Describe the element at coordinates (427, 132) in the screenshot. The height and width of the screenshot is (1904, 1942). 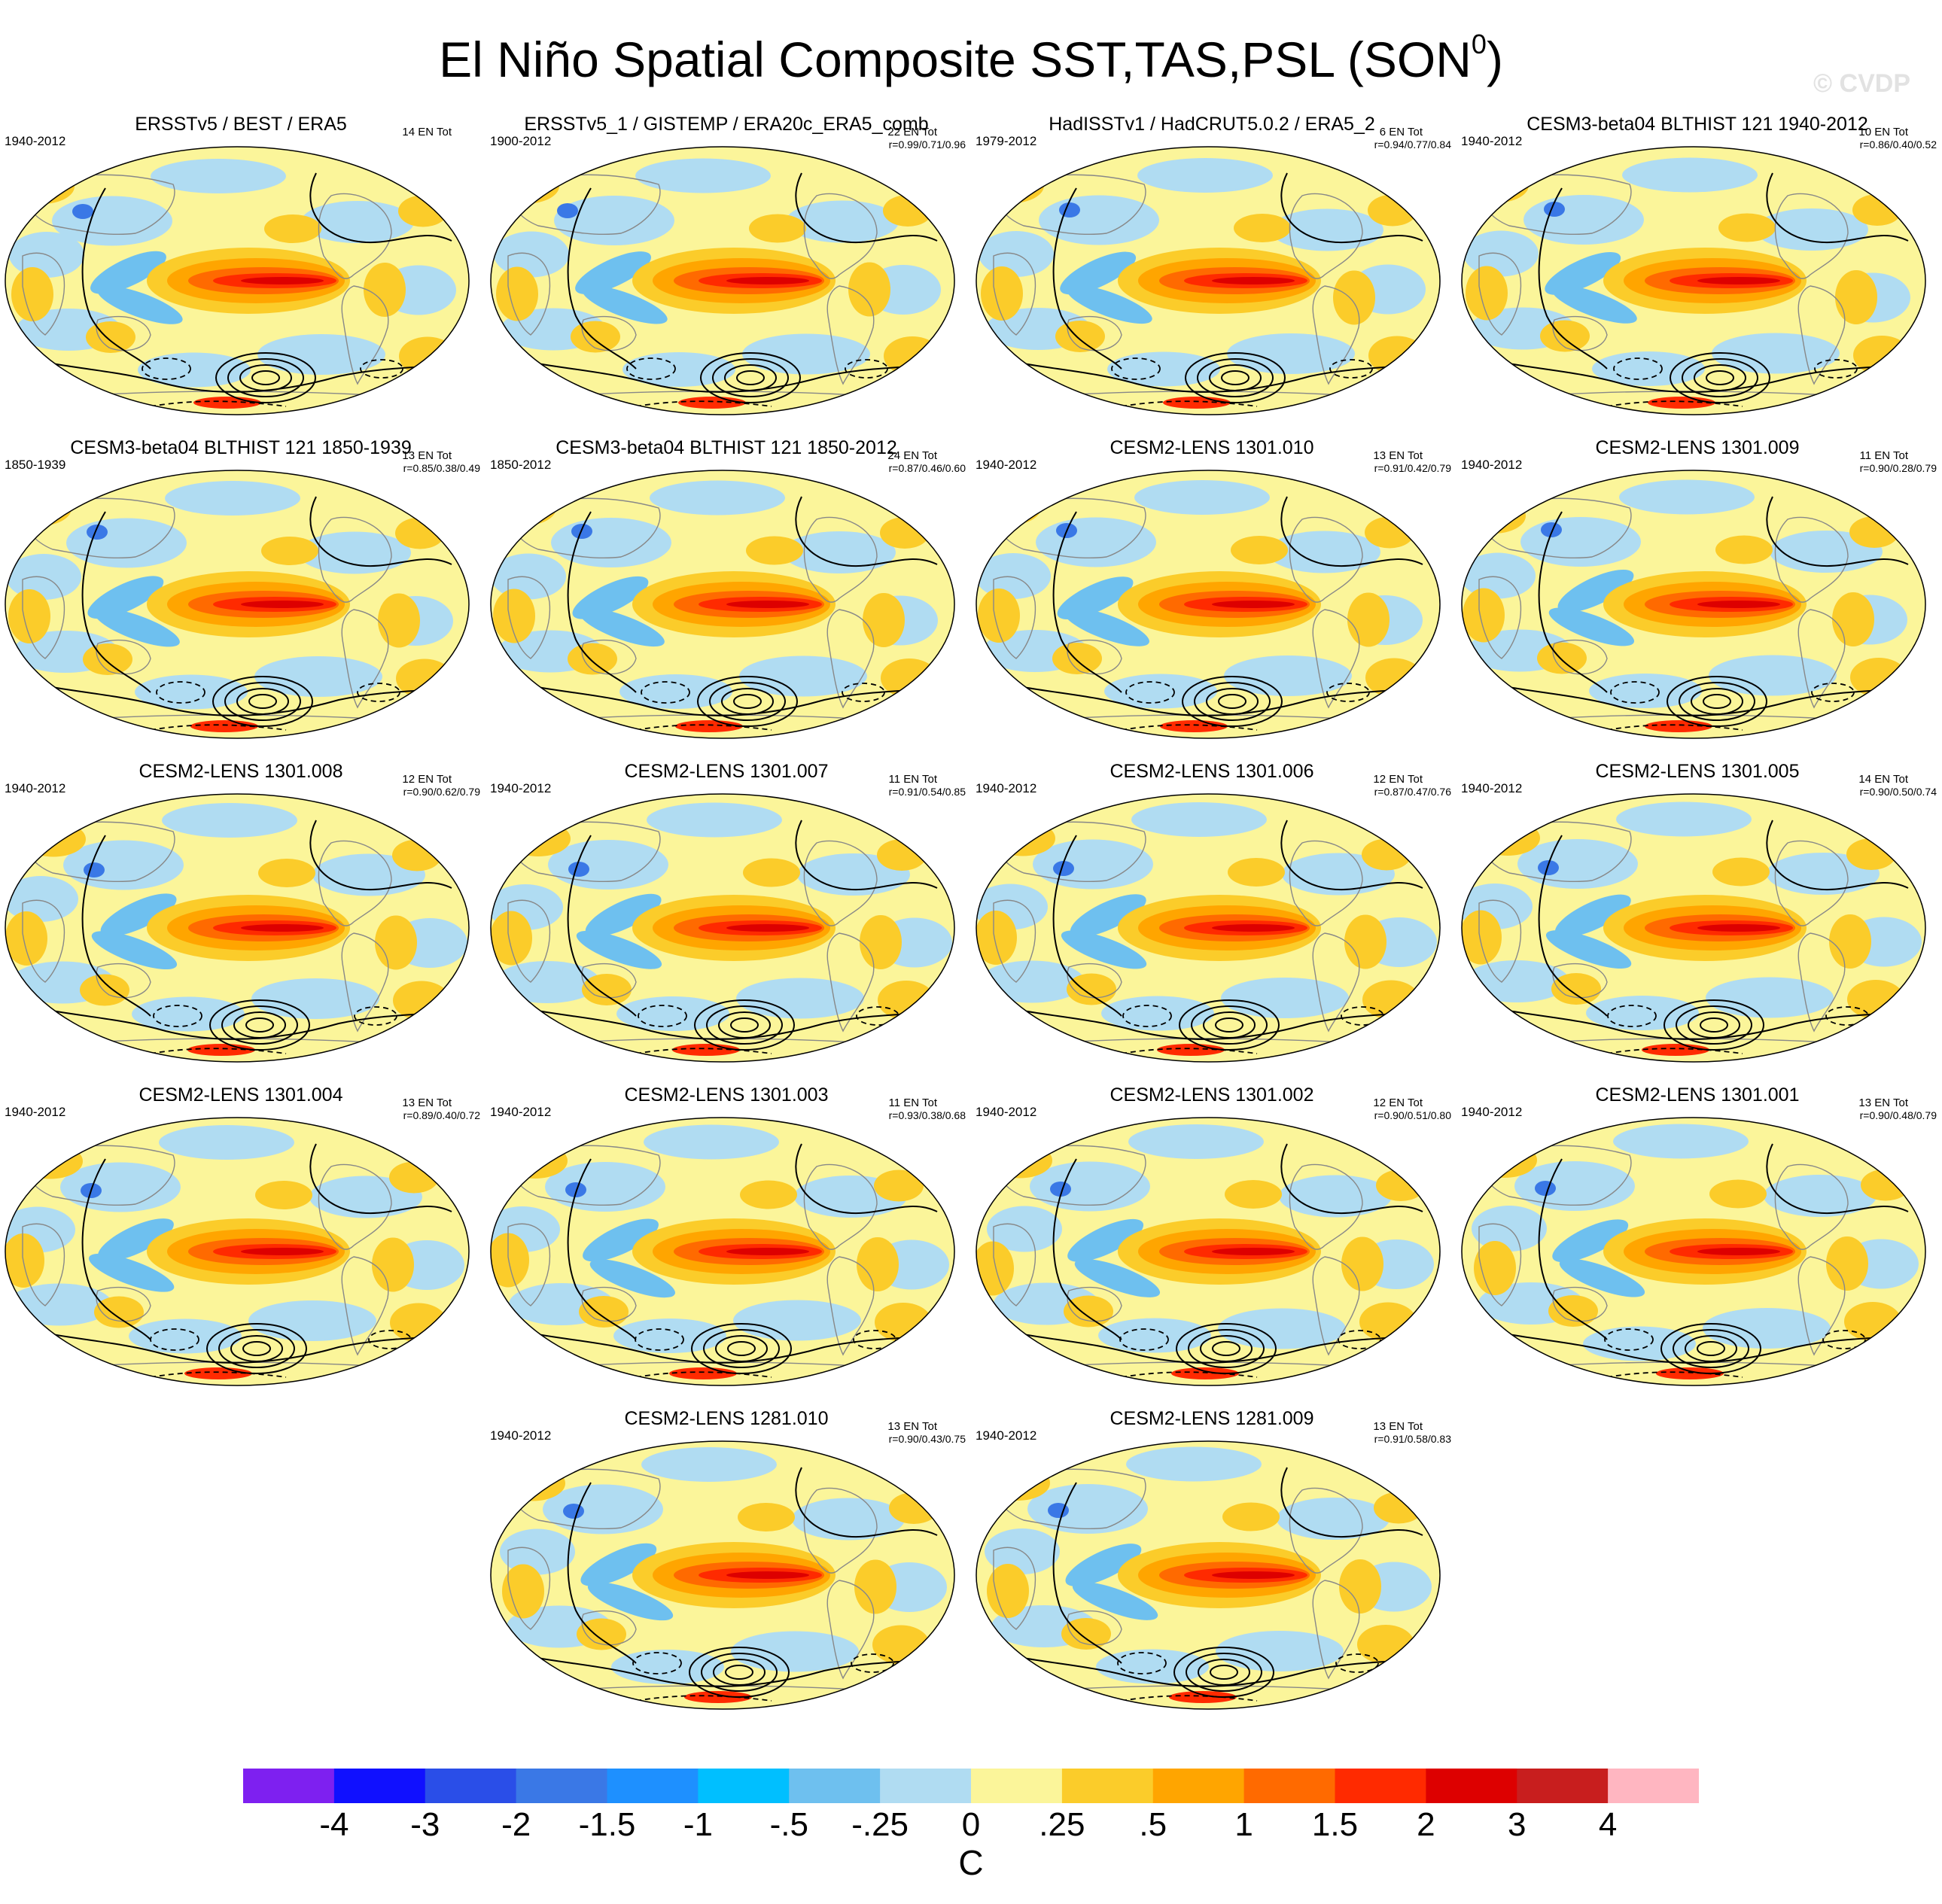
I see `panel-event-count: 14 EN Tot` at that location.